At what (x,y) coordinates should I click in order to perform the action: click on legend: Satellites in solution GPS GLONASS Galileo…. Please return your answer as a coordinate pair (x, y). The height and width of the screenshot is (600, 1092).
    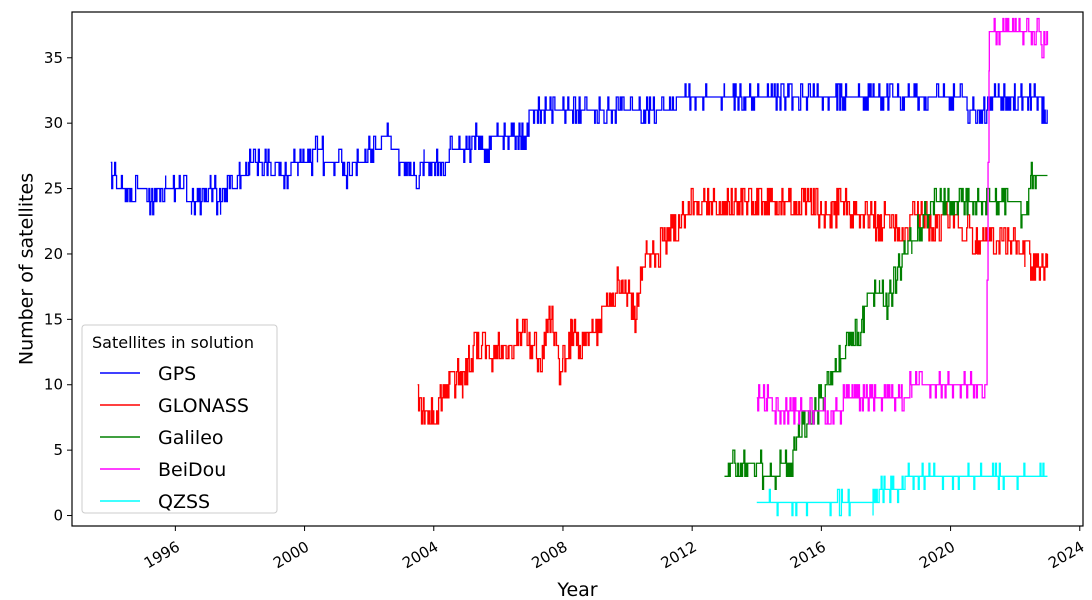
    Looking at the image, I should click on (179, 419).